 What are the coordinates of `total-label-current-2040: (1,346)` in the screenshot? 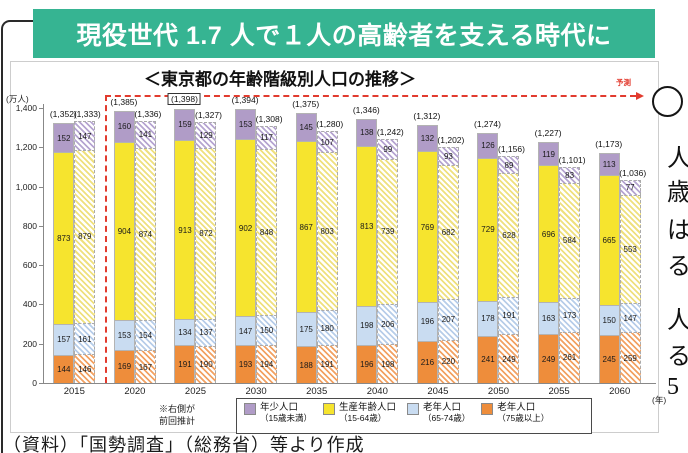 It's located at (366, 109).